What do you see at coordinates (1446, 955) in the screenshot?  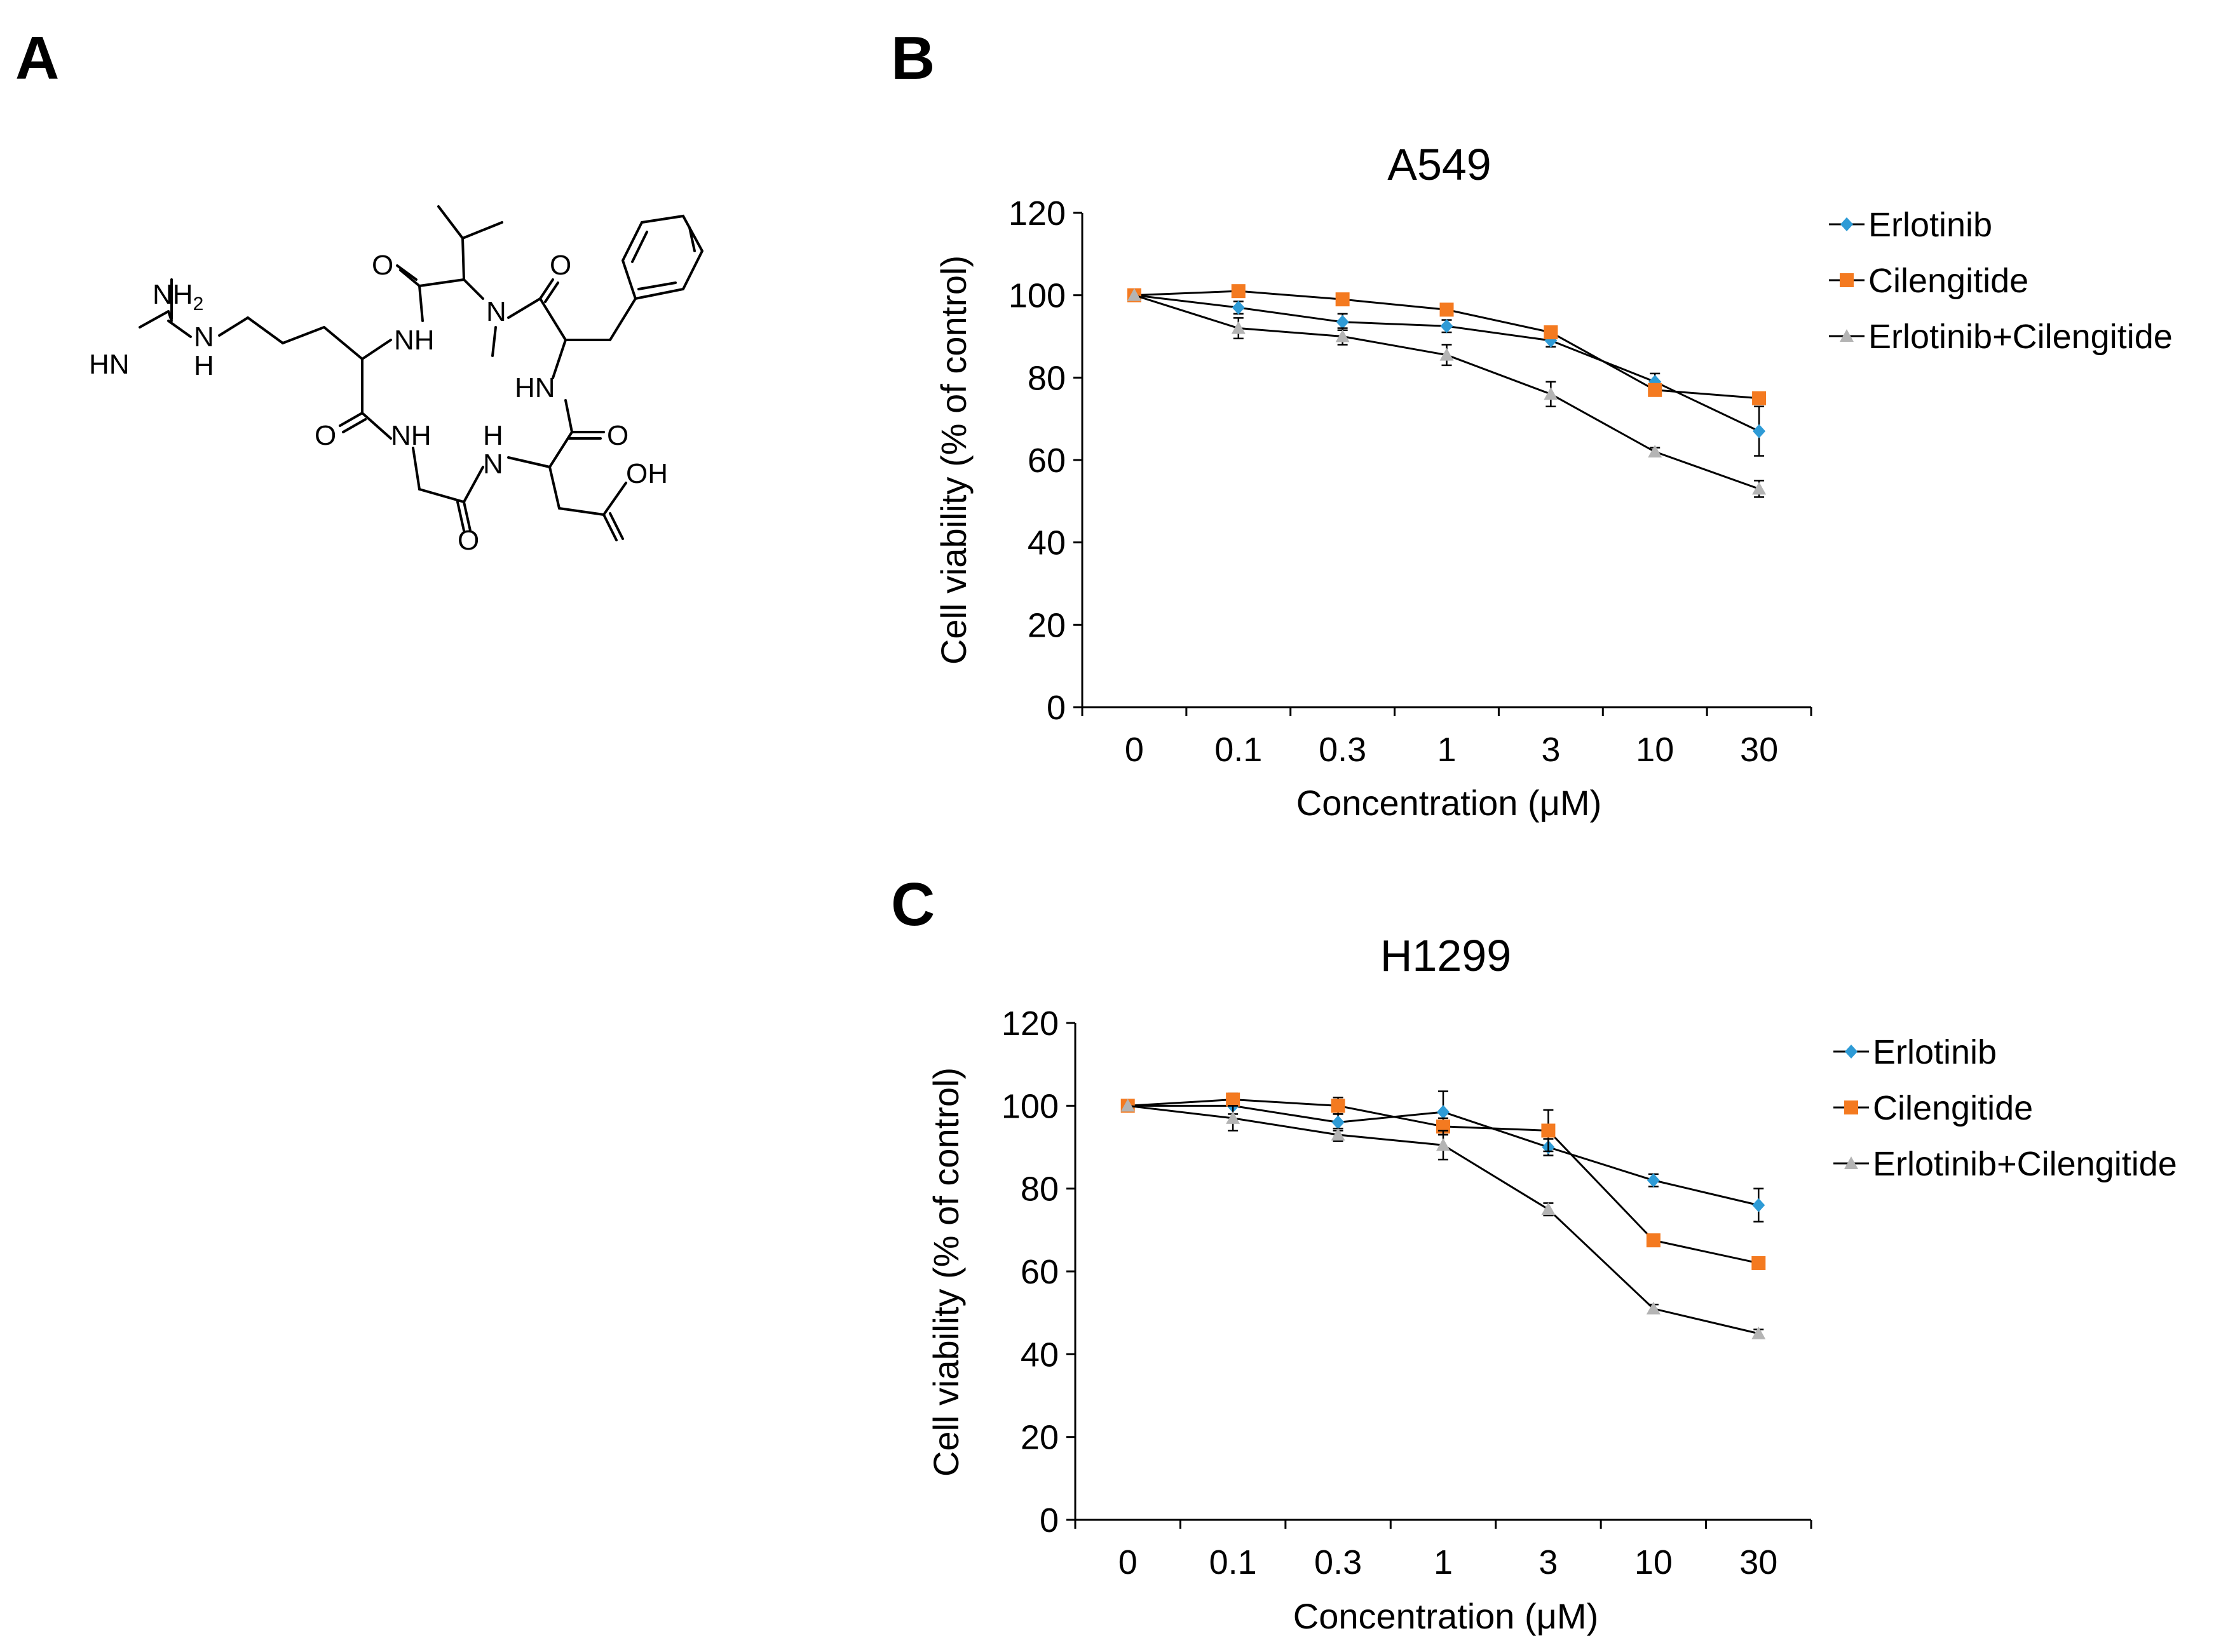 I see `chart-title: H1299` at bounding box center [1446, 955].